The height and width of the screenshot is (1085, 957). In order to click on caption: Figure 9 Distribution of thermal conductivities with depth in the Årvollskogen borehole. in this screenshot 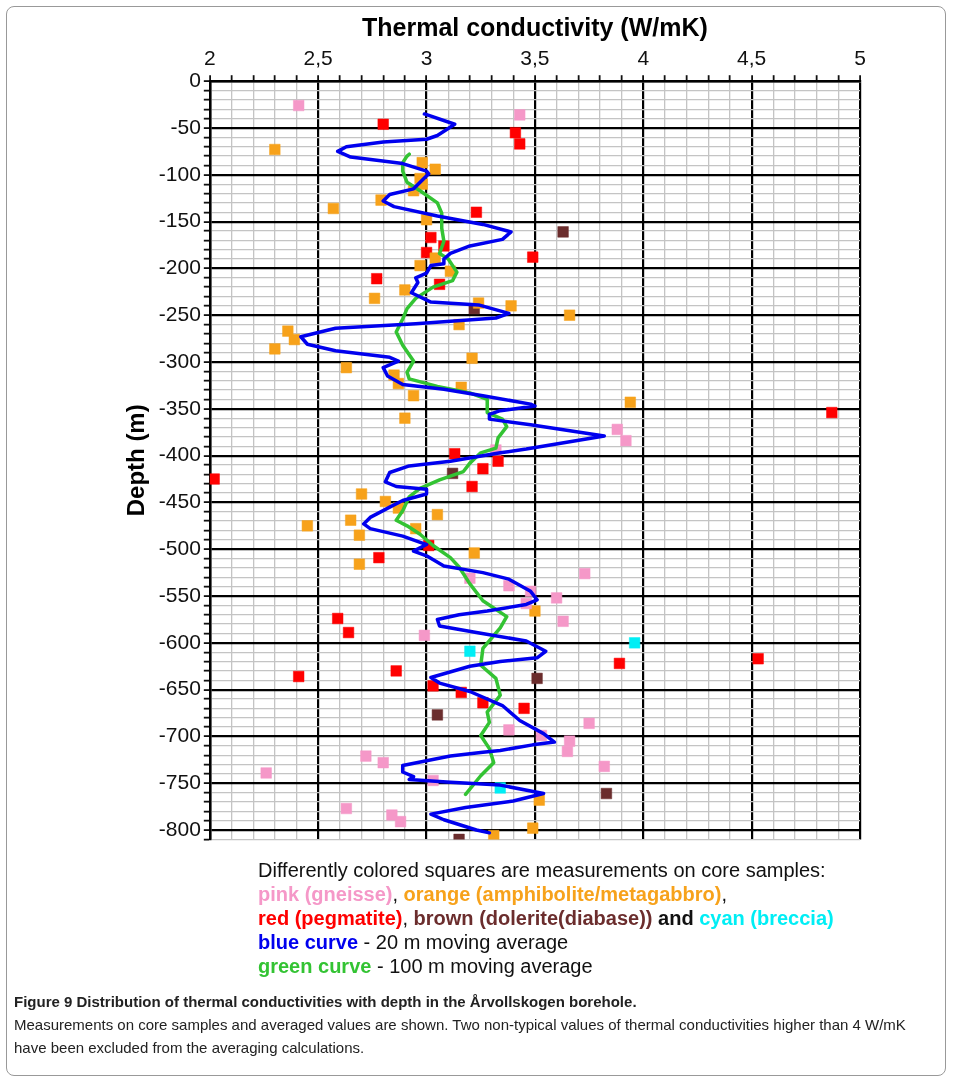, I will do `click(326, 1002)`.